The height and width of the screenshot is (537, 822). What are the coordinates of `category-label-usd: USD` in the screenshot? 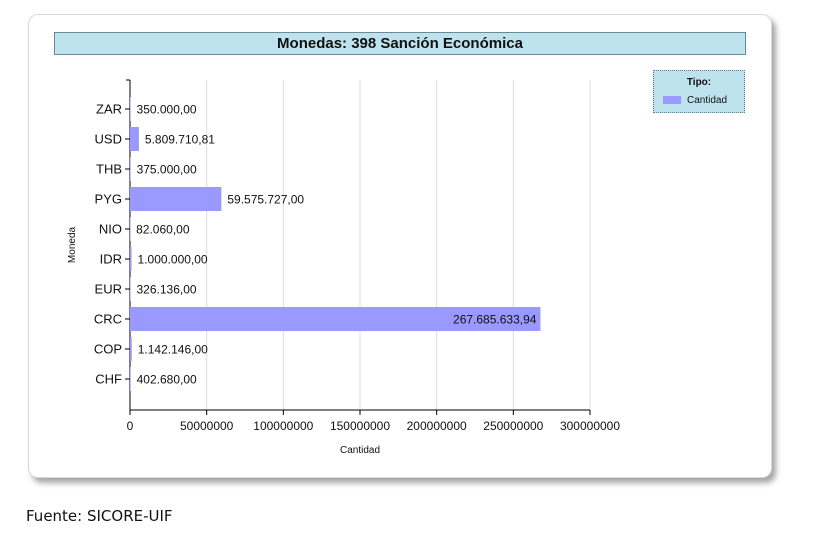 It's located at (108, 139).